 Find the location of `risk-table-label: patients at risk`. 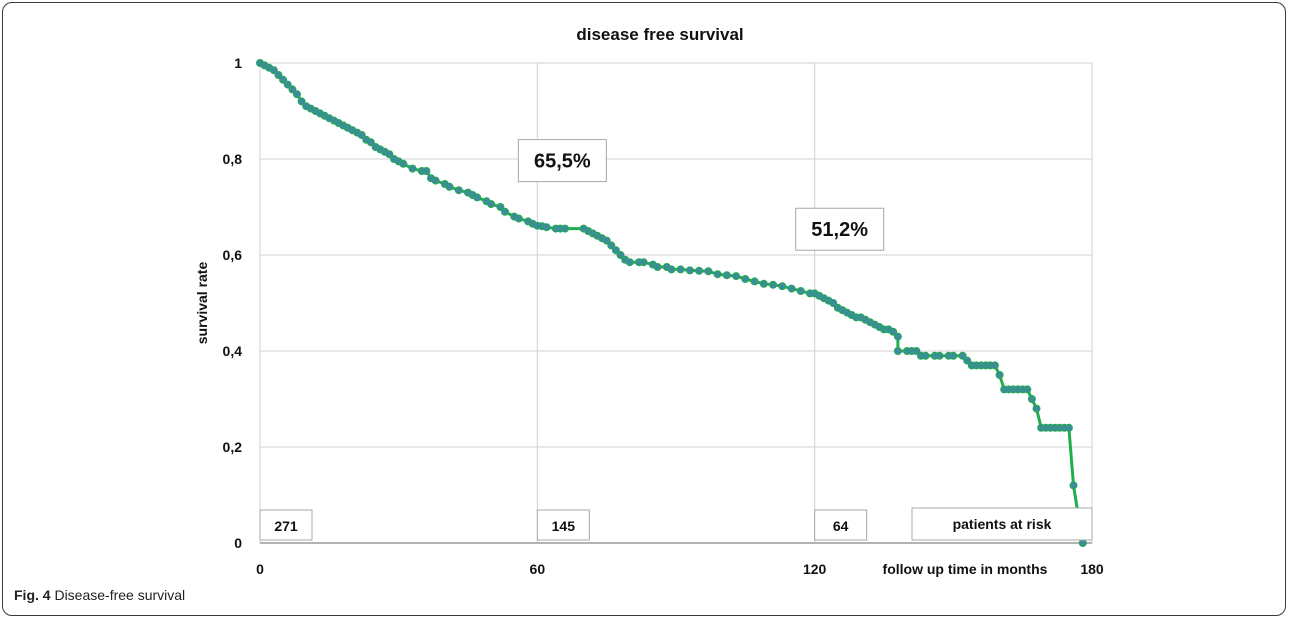

risk-table-label: patients at risk is located at coordinates (1002, 524).